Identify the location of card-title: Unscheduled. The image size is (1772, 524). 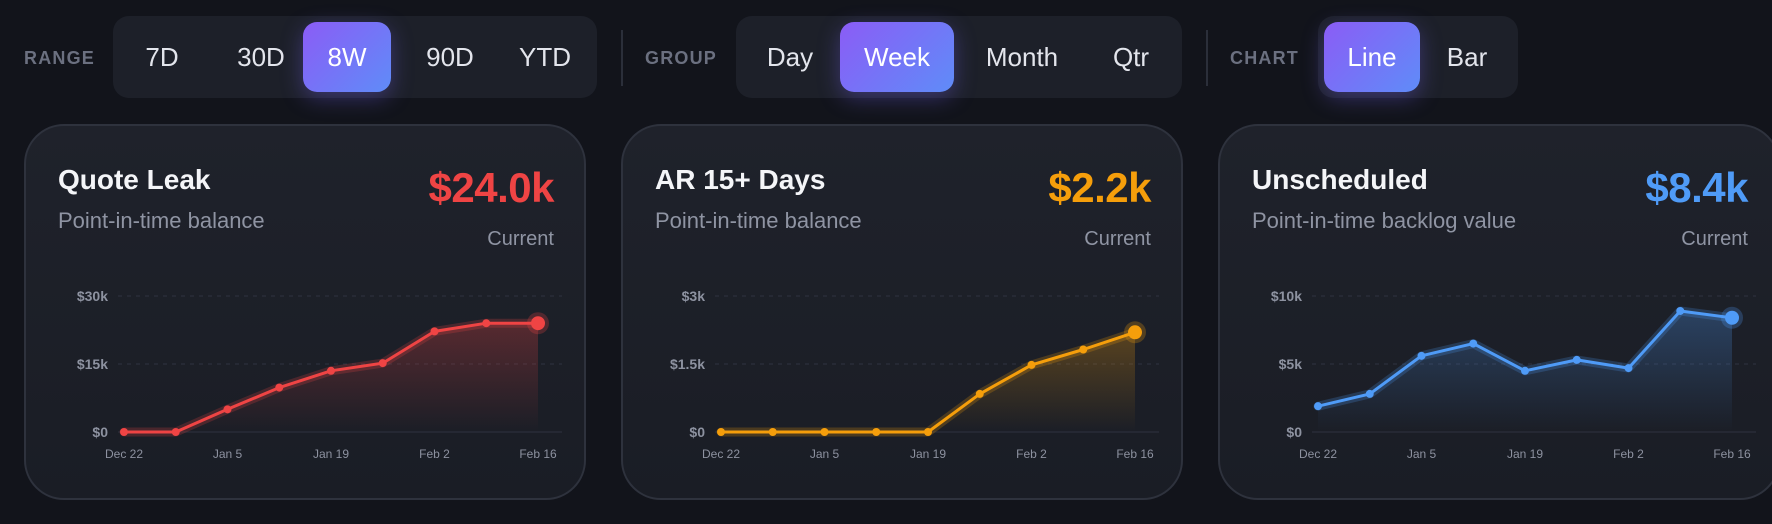
(1340, 179).